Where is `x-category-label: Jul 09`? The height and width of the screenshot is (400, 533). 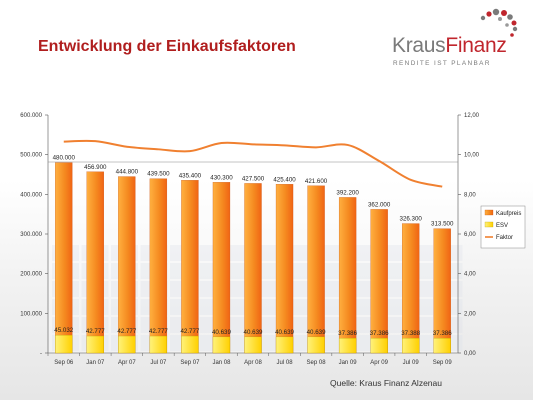
x-category-label: Jul 09 is located at coordinates (411, 363).